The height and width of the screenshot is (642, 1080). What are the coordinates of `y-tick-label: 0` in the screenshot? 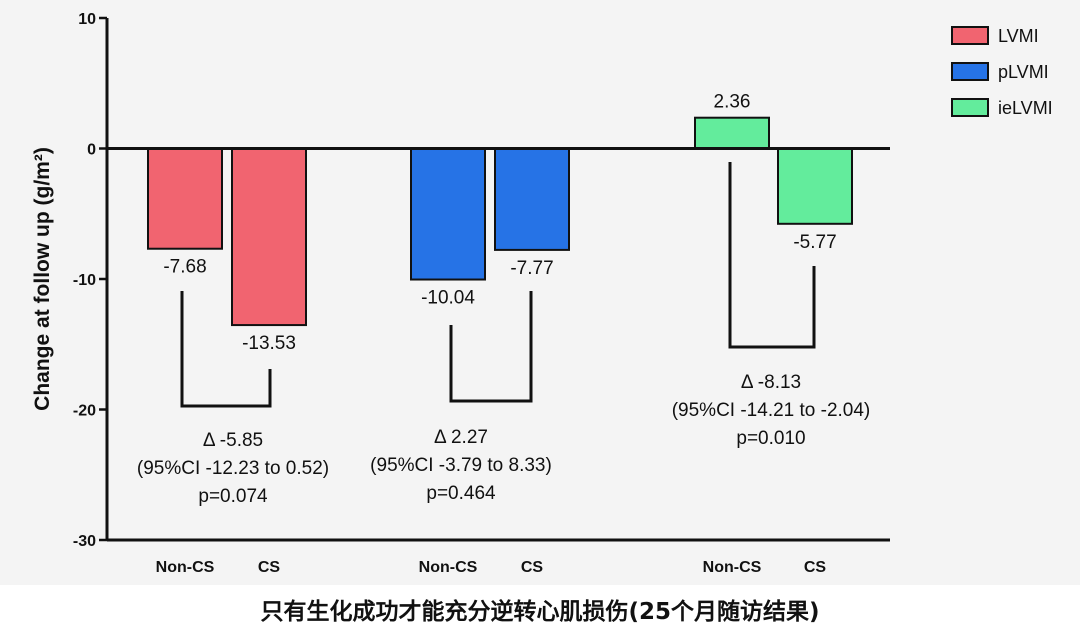 It's located at (91, 150).